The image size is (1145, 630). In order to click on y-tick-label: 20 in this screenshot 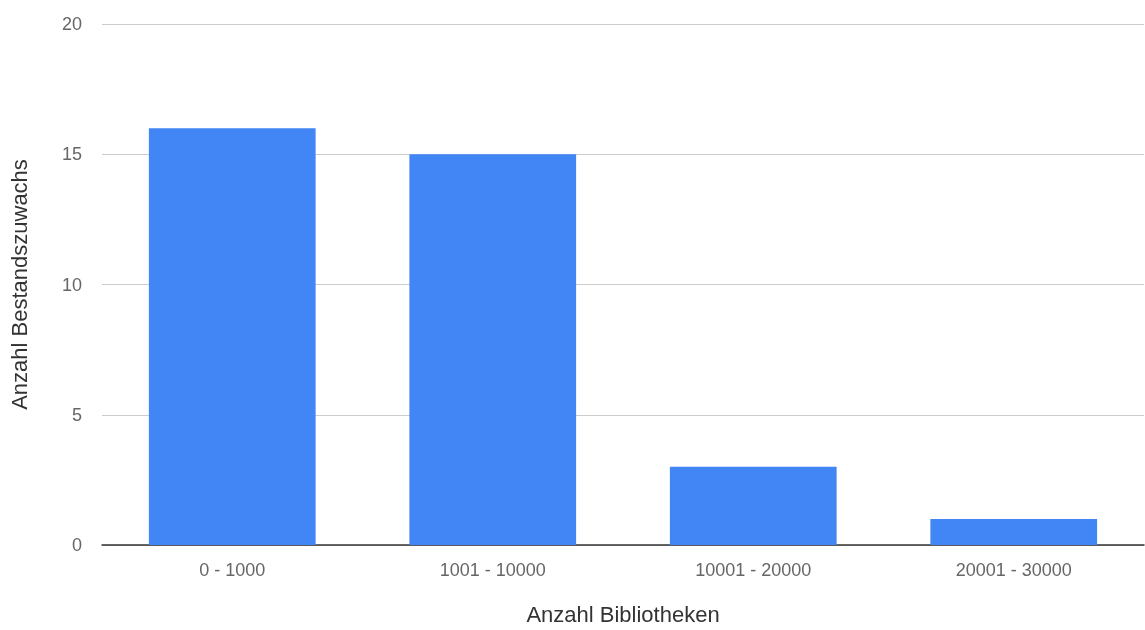, I will do `click(71, 24)`.